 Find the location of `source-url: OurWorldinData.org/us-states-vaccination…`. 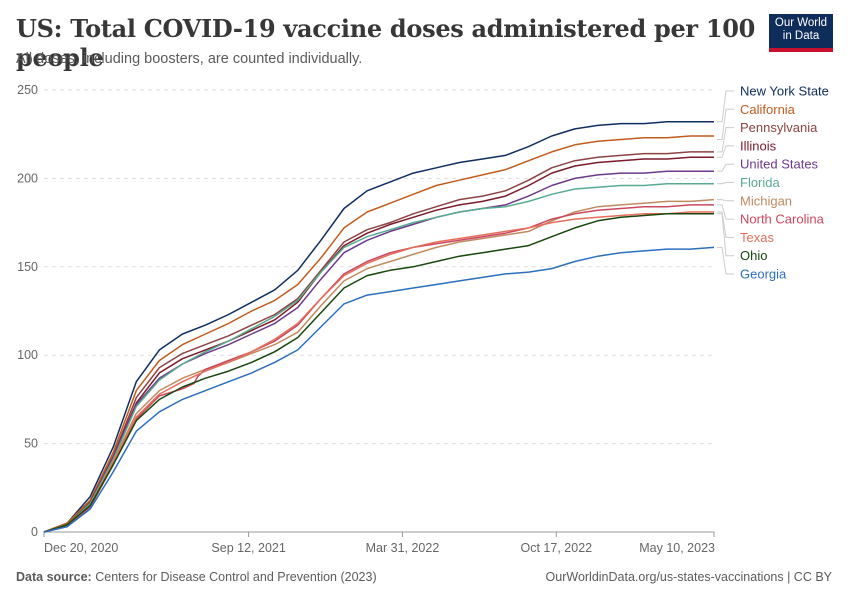

source-url: OurWorldinData.org/us-states-vaccination… is located at coordinates (688, 577).